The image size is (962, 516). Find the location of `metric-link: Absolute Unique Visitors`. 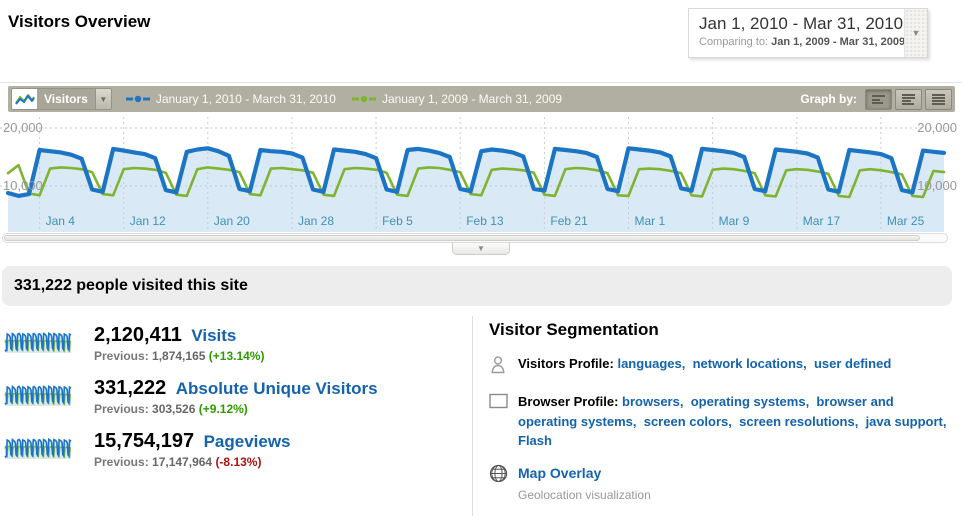

metric-link: Absolute Unique Visitors is located at coordinates (276, 388).